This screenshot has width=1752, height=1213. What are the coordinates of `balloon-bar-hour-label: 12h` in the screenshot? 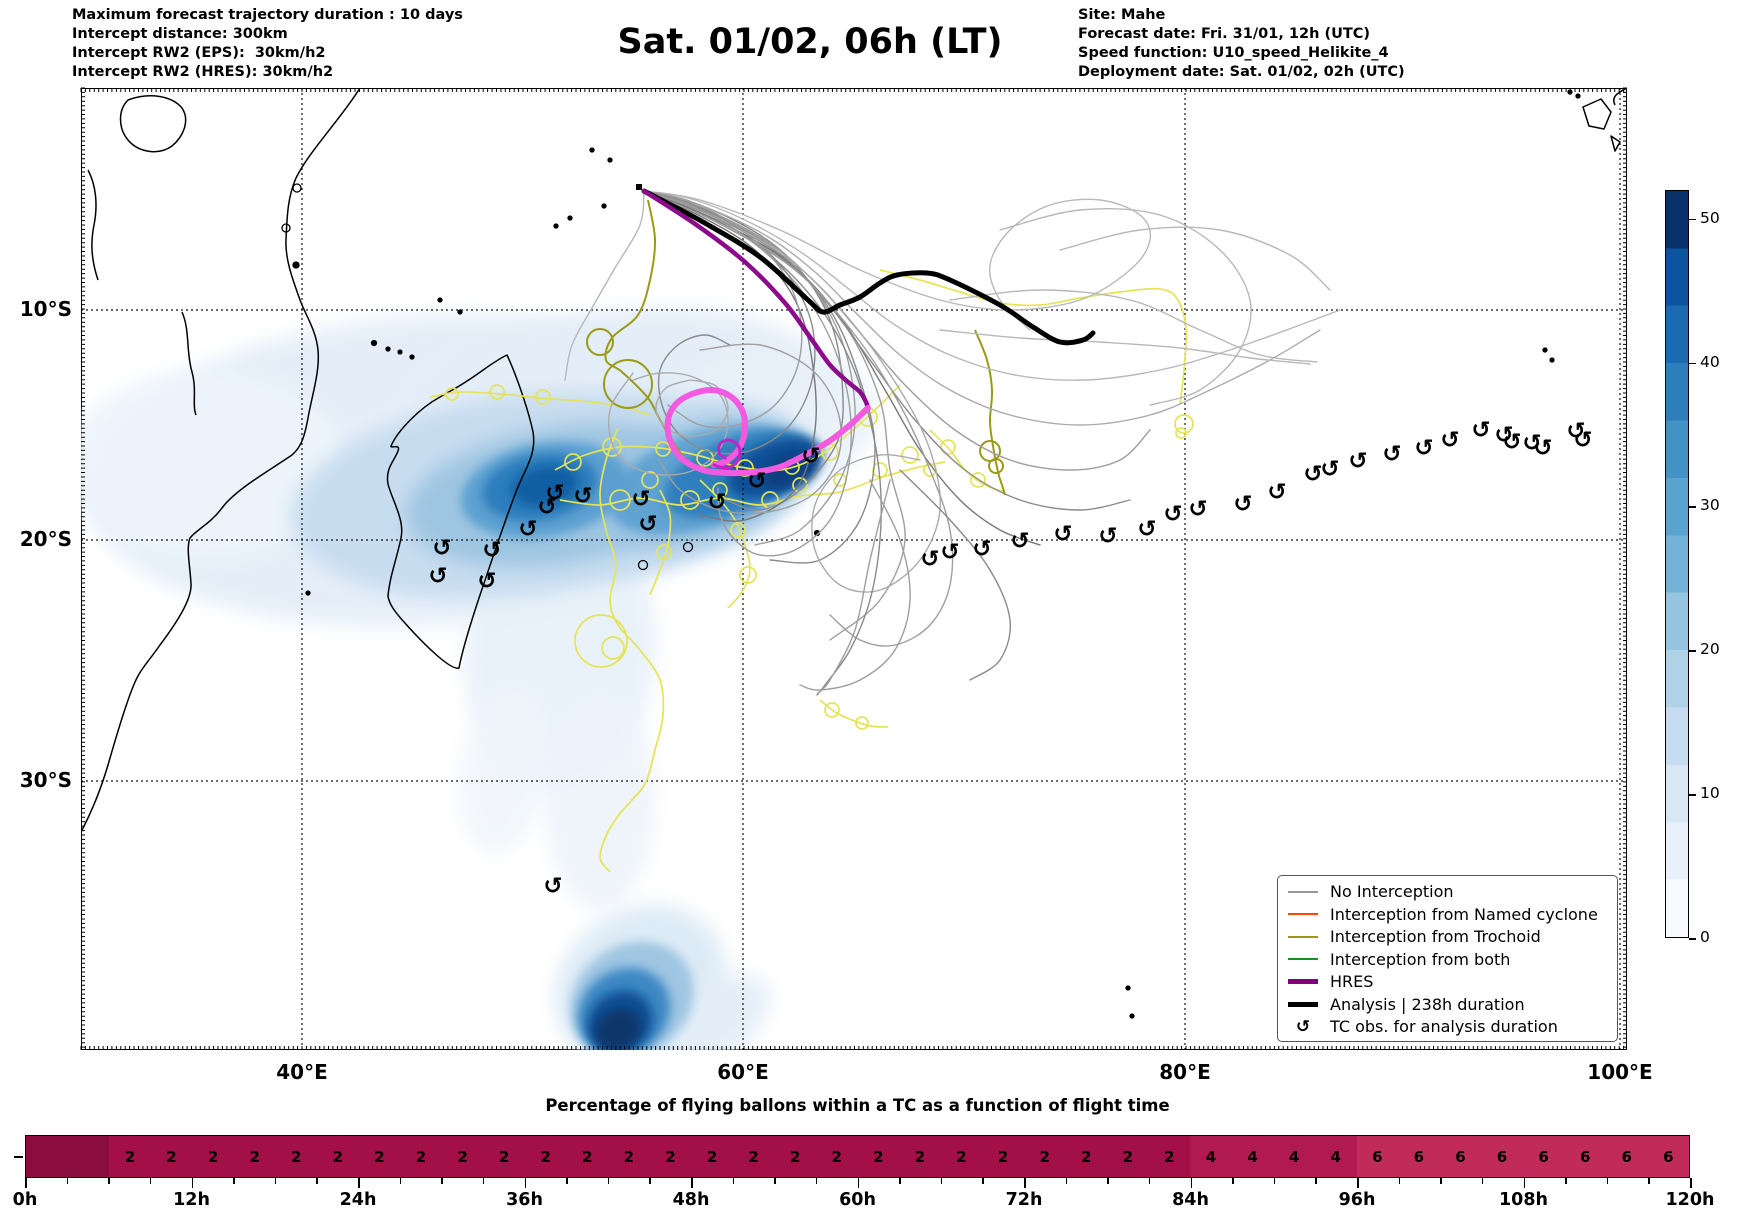 It's located at (191, 1200).